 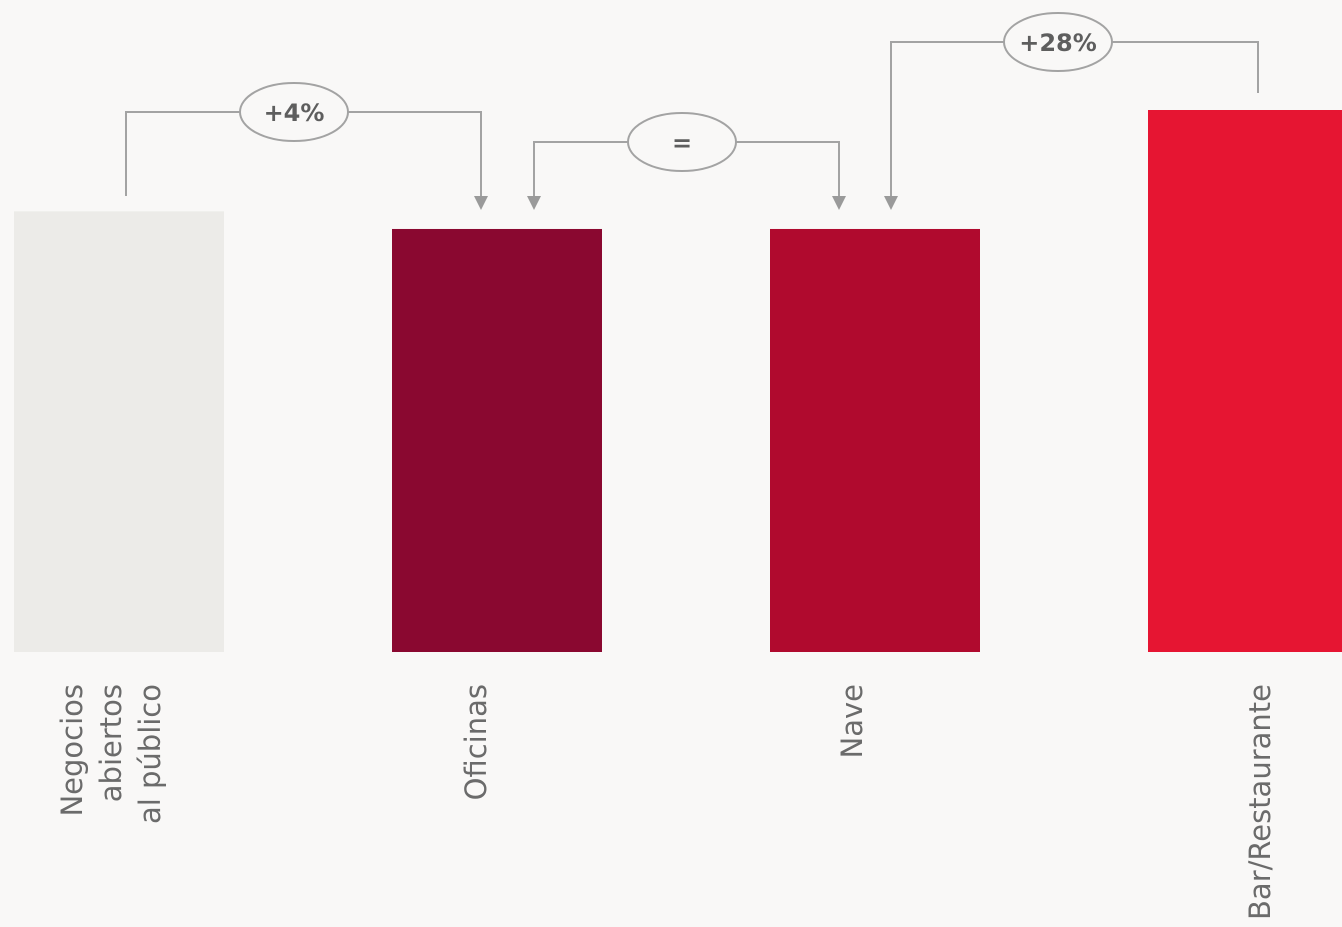 I want to click on category-label-line: Nave, so click(x=852, y=721).